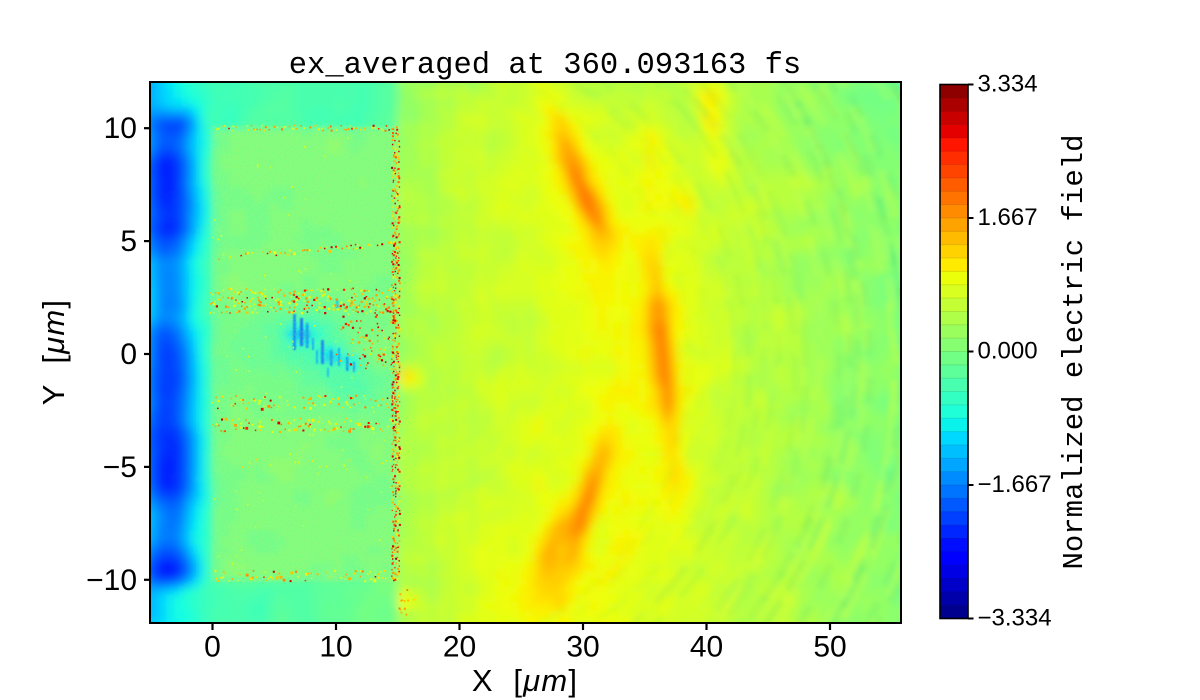 This screenshot has width=1200, height=700. What do you see at coordinates (111, 580) in the screenshot?
I see `svg-text: −10` at bounding box center [111, 580].